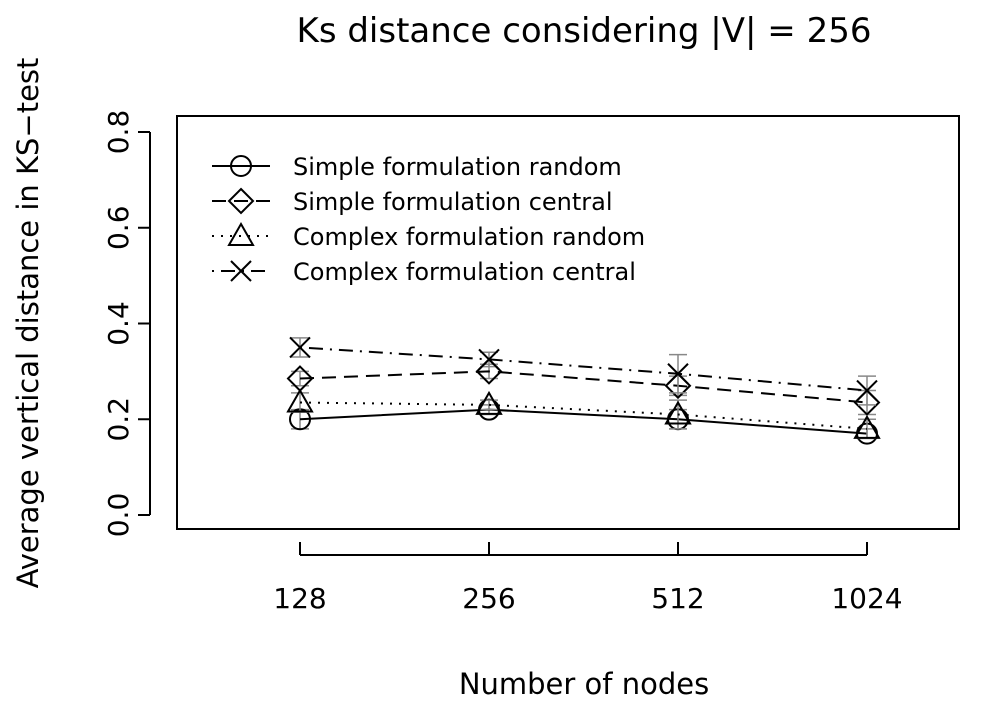  I want to click on legend-entry-1: Simple formulation random, so click(417, 167).